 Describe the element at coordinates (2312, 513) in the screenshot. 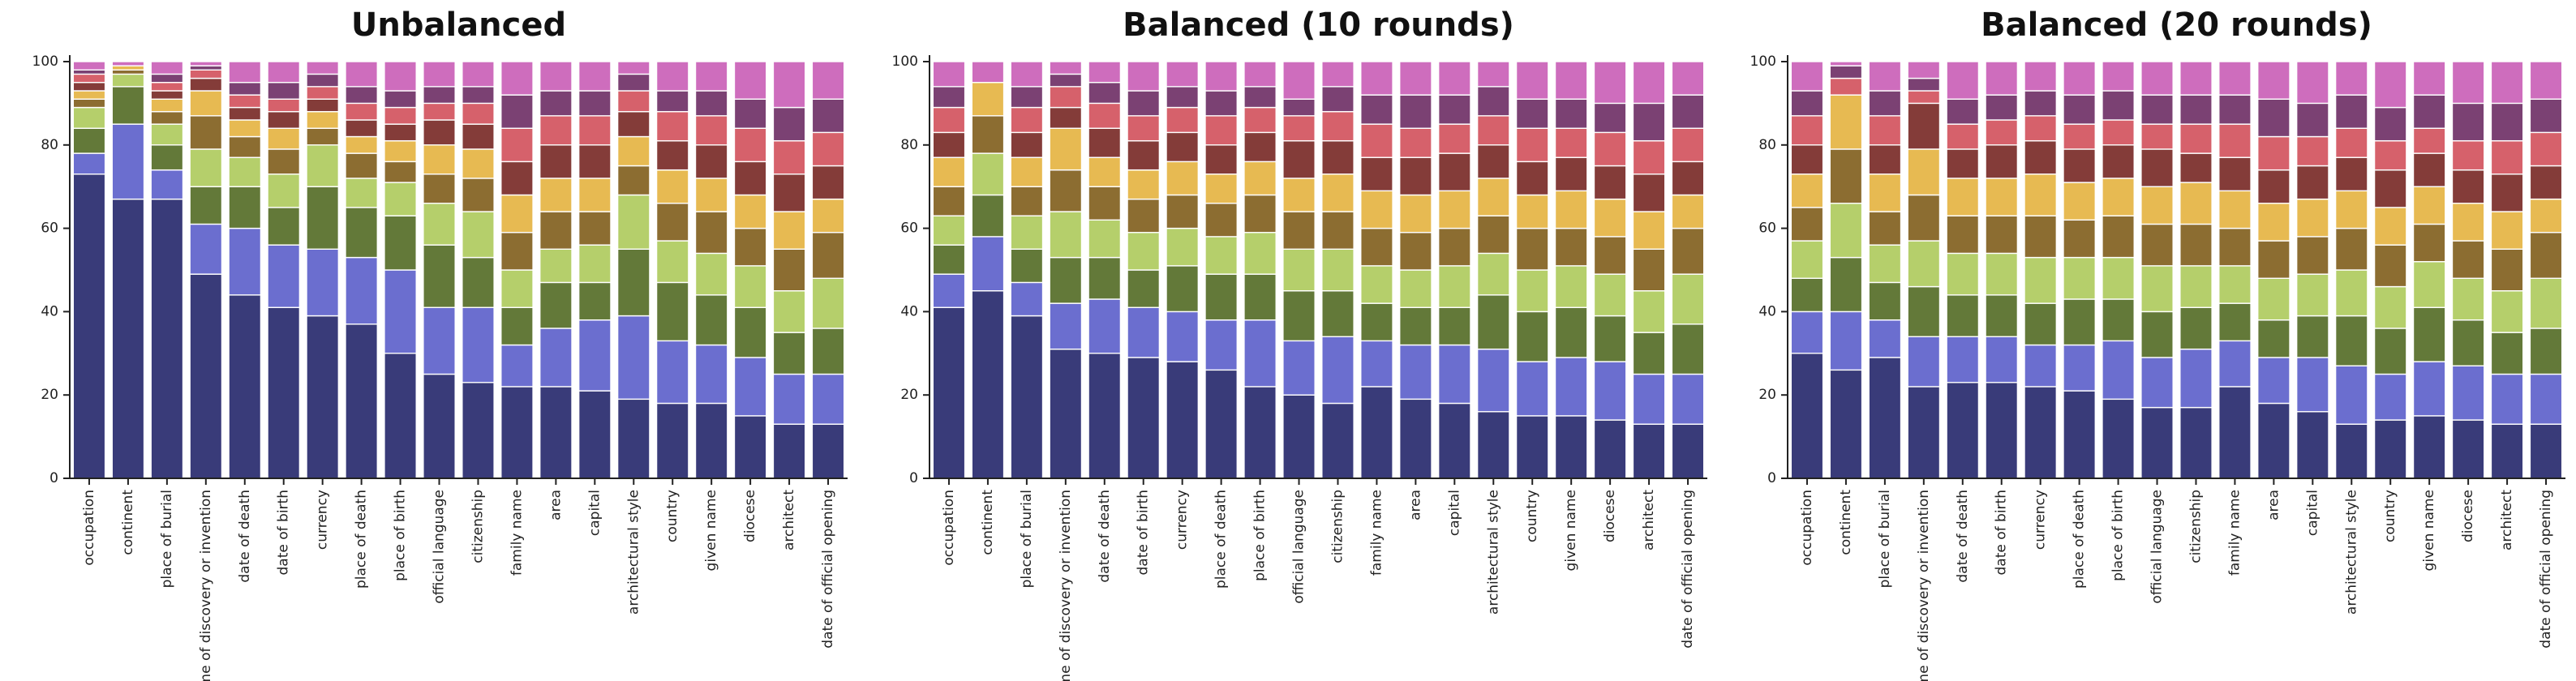

I see `x-tick-label: capital` at that location.